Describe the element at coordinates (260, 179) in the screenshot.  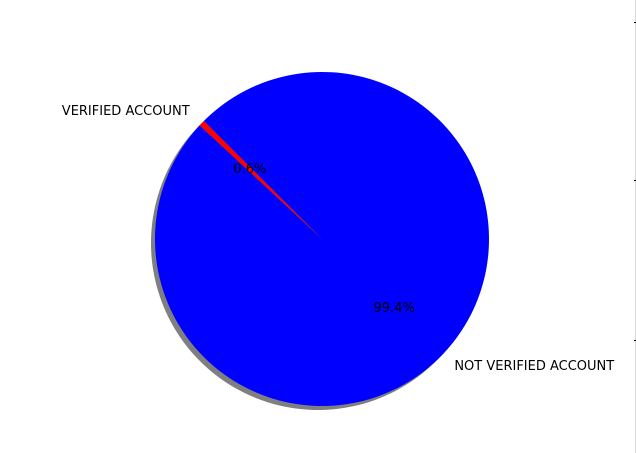
I see `pie-slice-verified-account` at that location.